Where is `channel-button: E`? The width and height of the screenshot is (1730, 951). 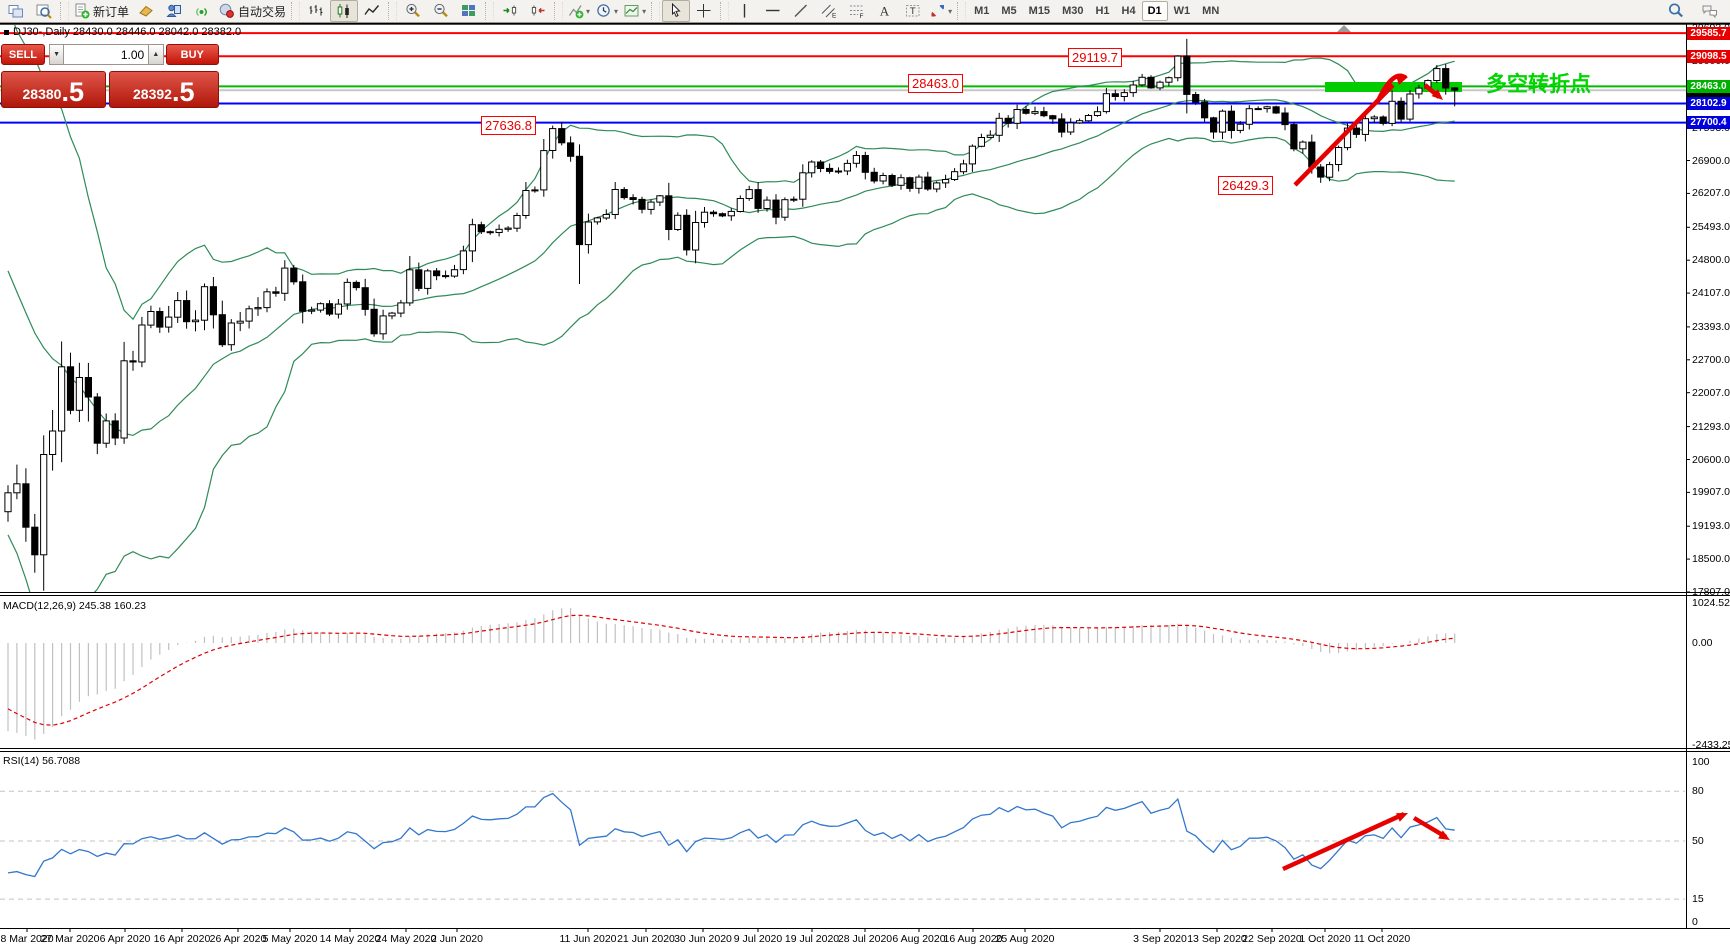 channel-button: E is located at coordinates (829, 11).